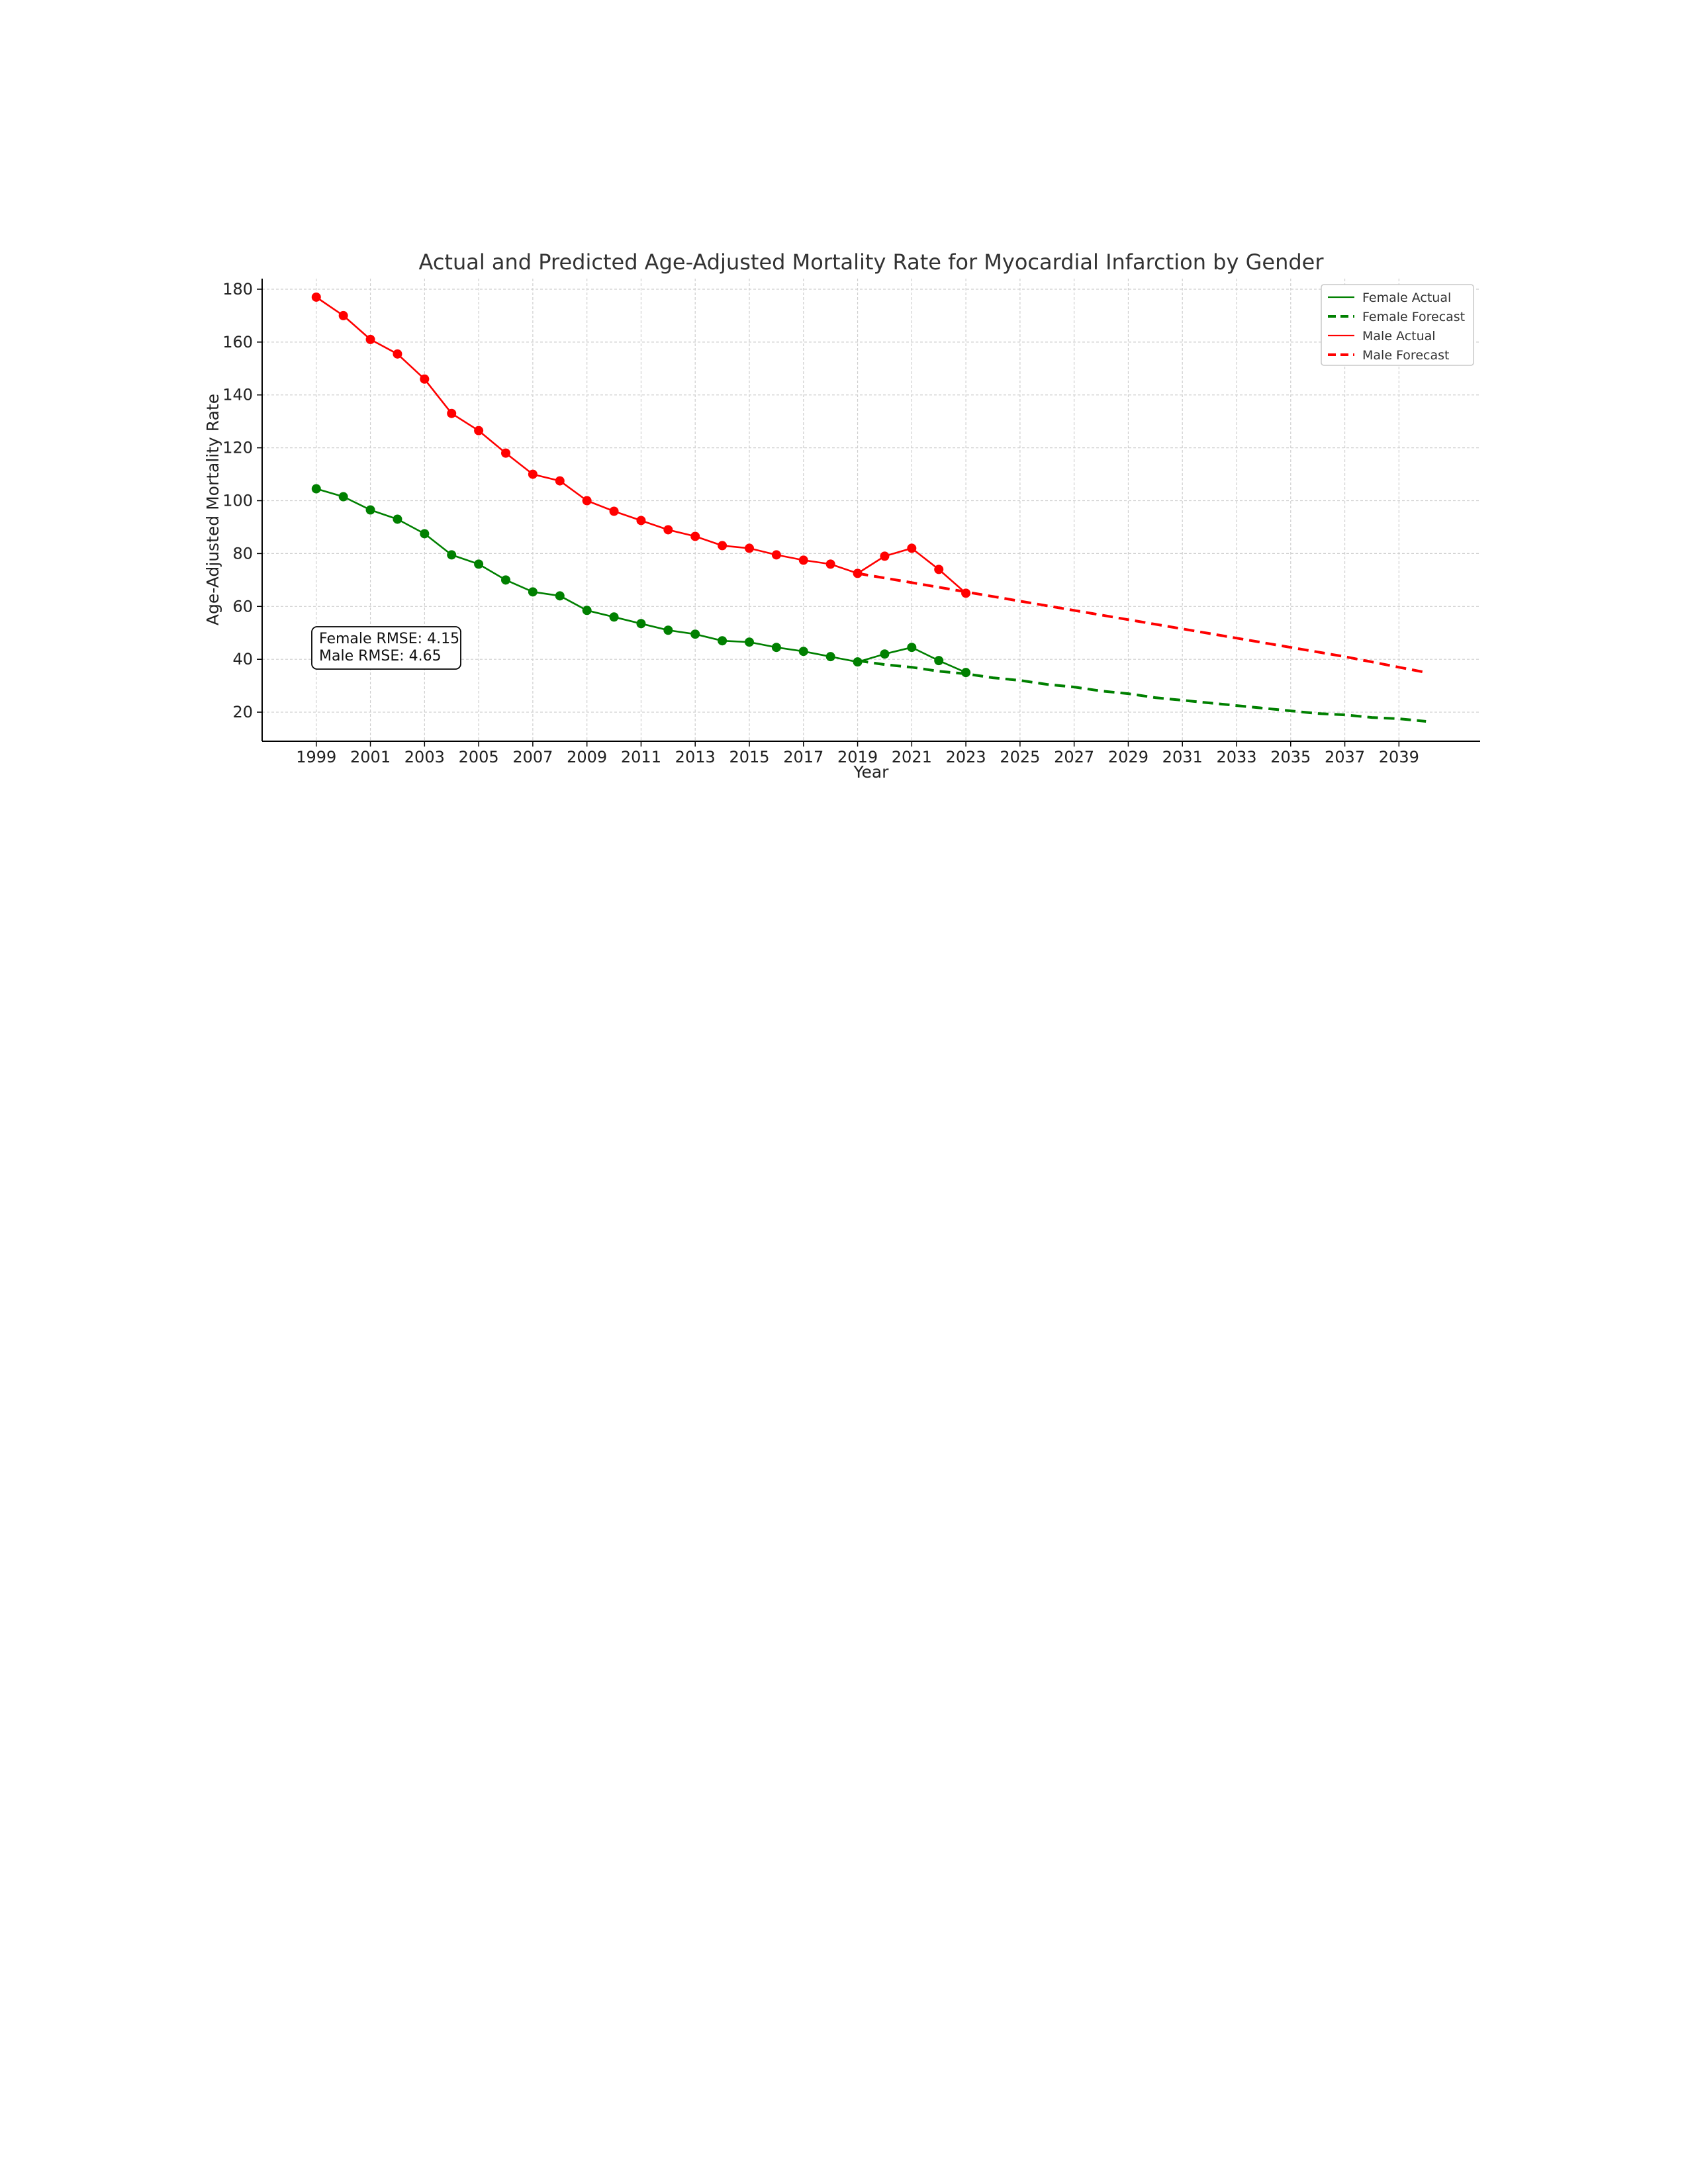 The width and height of the screenshot is (1688, 2184). What do you see at coordinates (1406, 298) in the screenshot?
I see `legend-label: Female Actual` at bounding box center [1406, 298].